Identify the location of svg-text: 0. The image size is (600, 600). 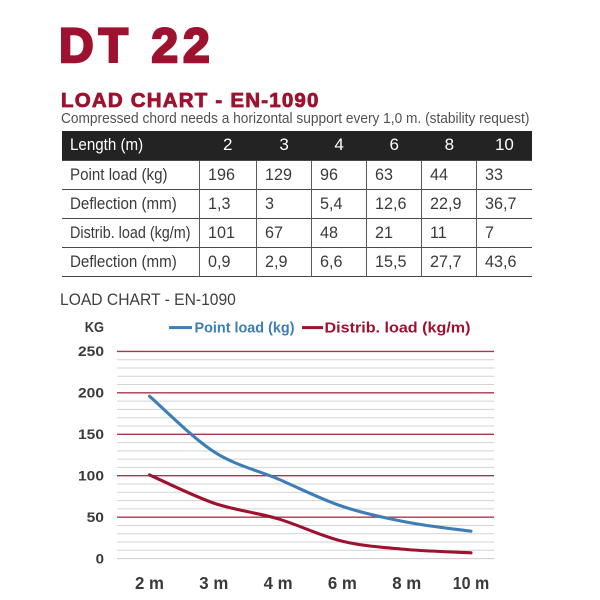
(100, 558).